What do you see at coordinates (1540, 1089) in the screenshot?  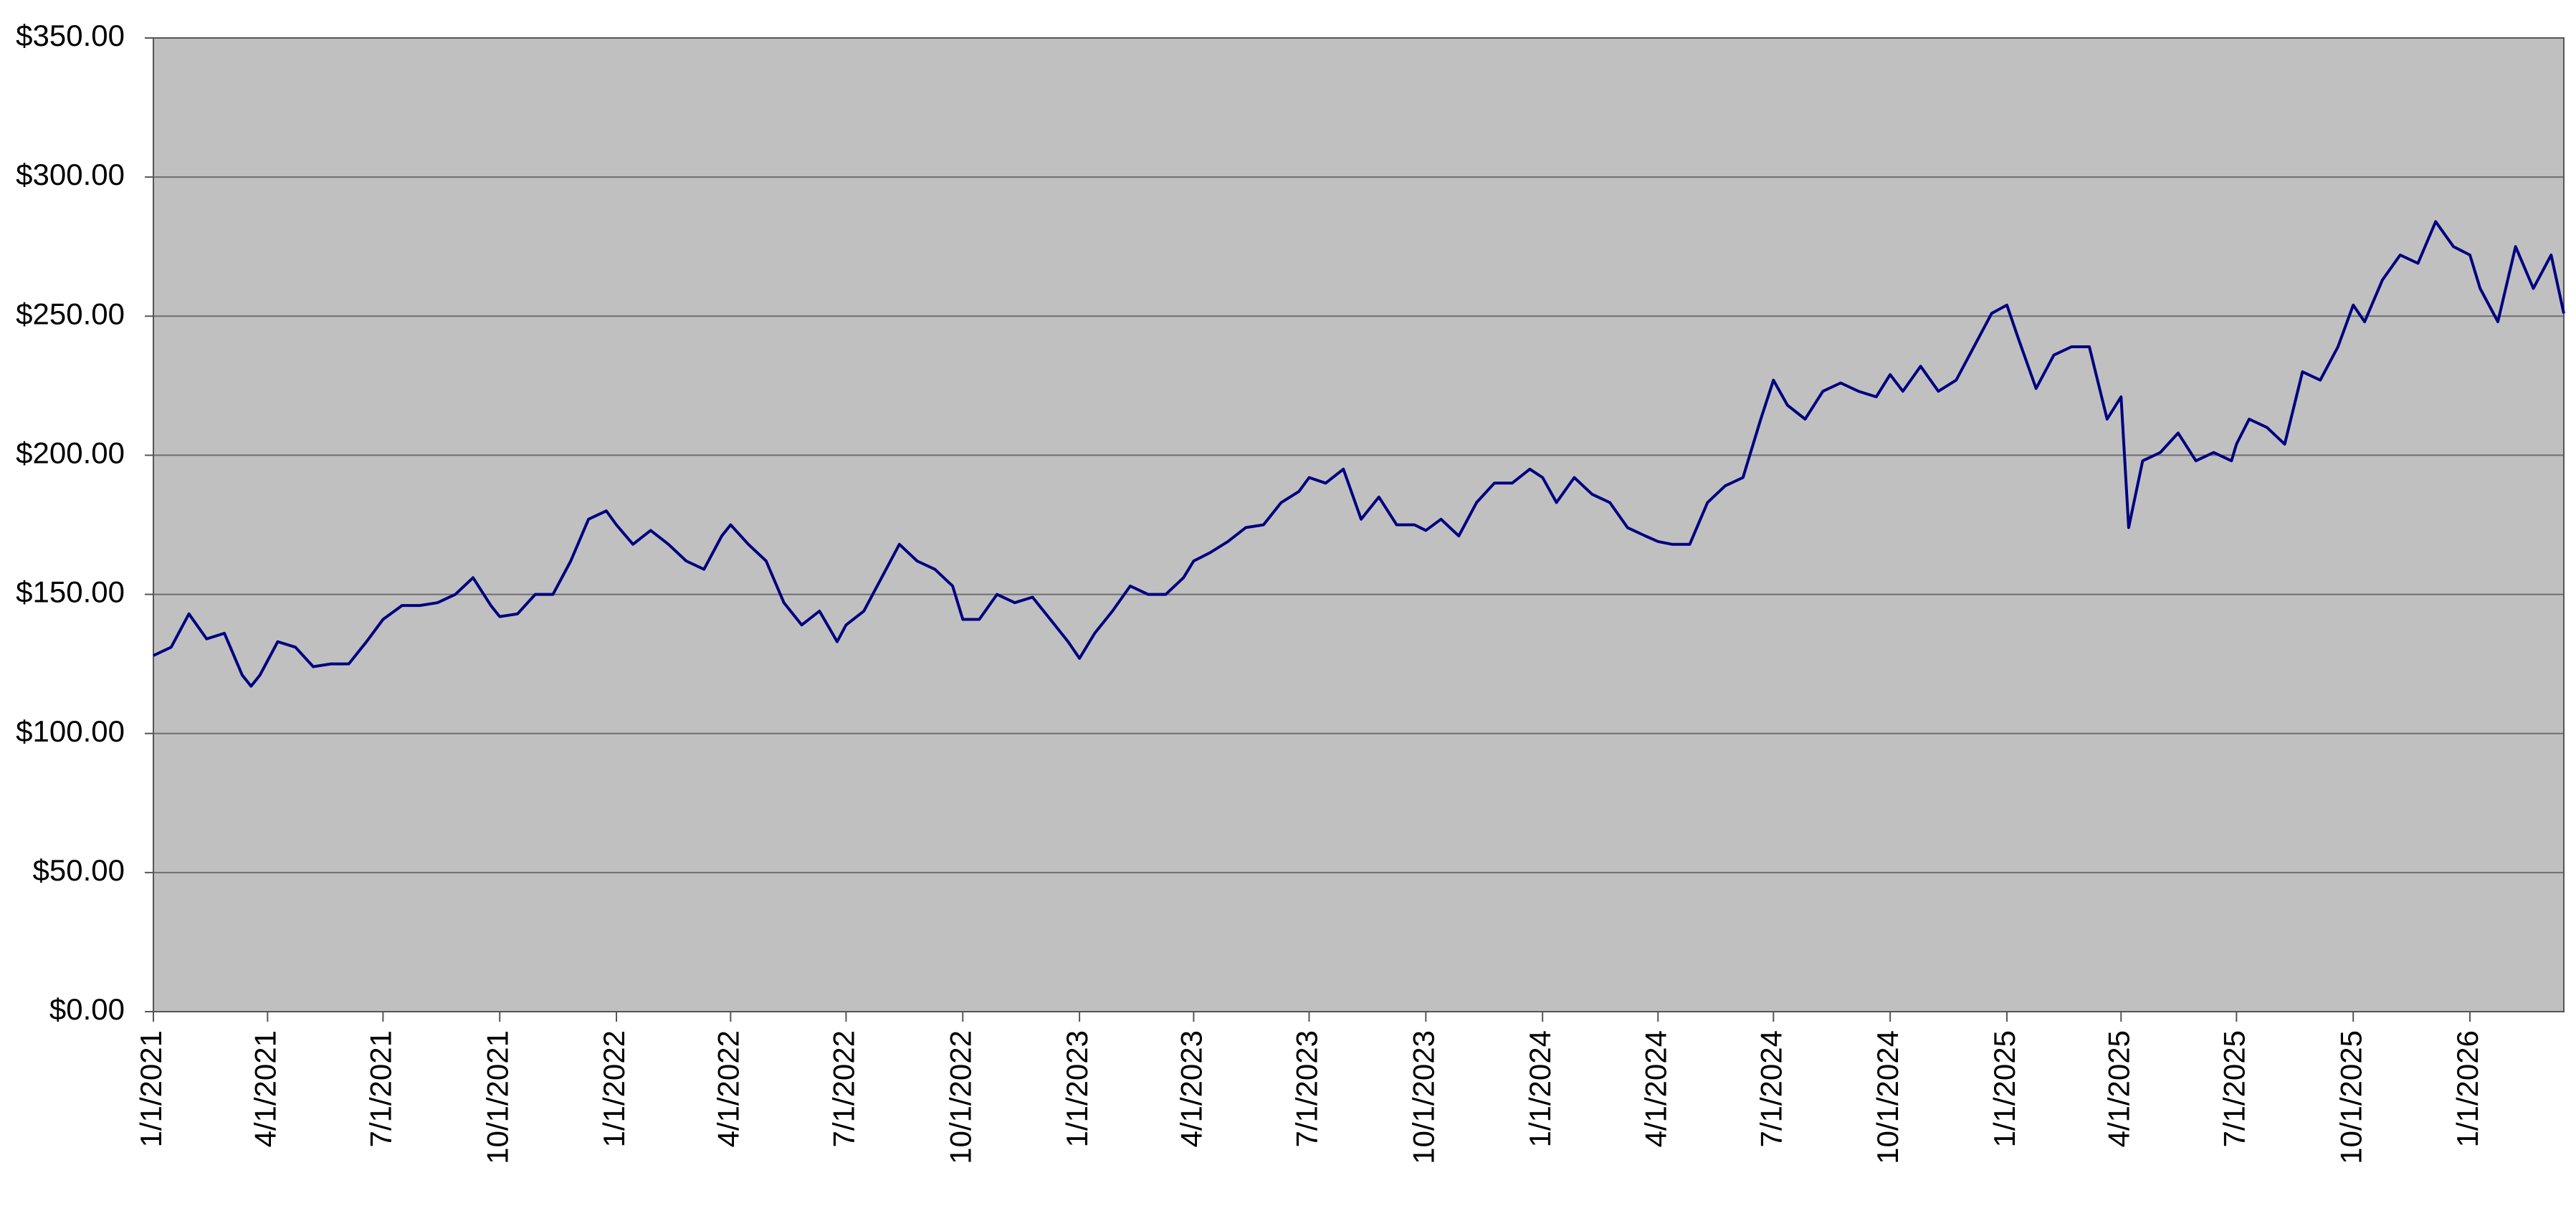 I see `x-tick-label: 1/1/2024` at bounding box center [1540, 1089].